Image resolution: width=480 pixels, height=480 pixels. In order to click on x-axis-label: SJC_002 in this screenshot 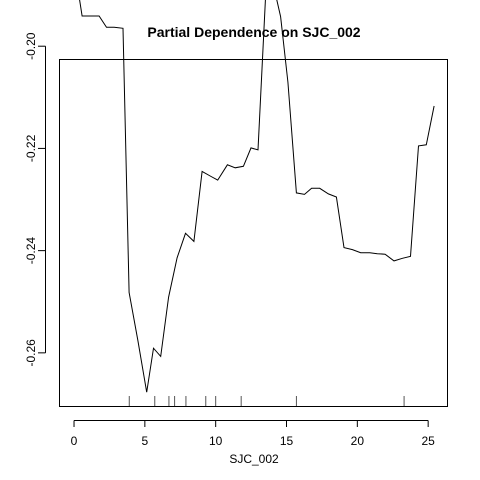, I will do `click(254, 459)`.